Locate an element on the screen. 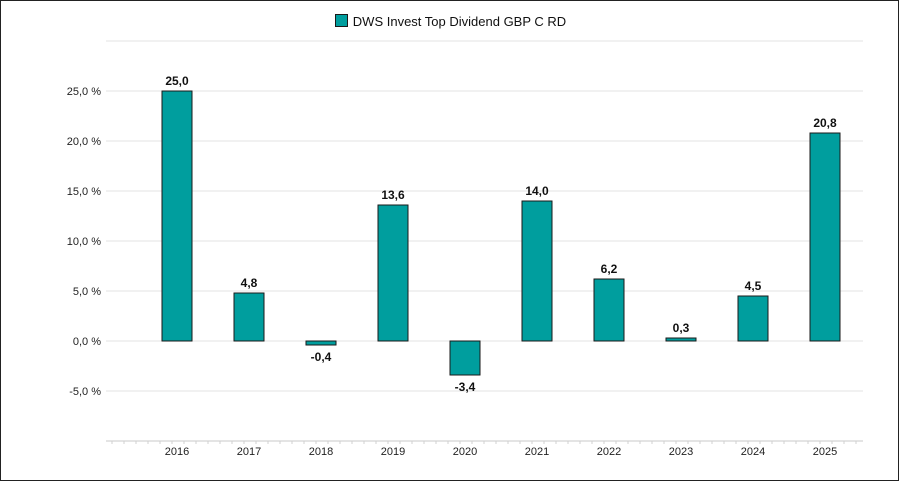  x-tick-label: 2019 is located at coordinates (393, 452).